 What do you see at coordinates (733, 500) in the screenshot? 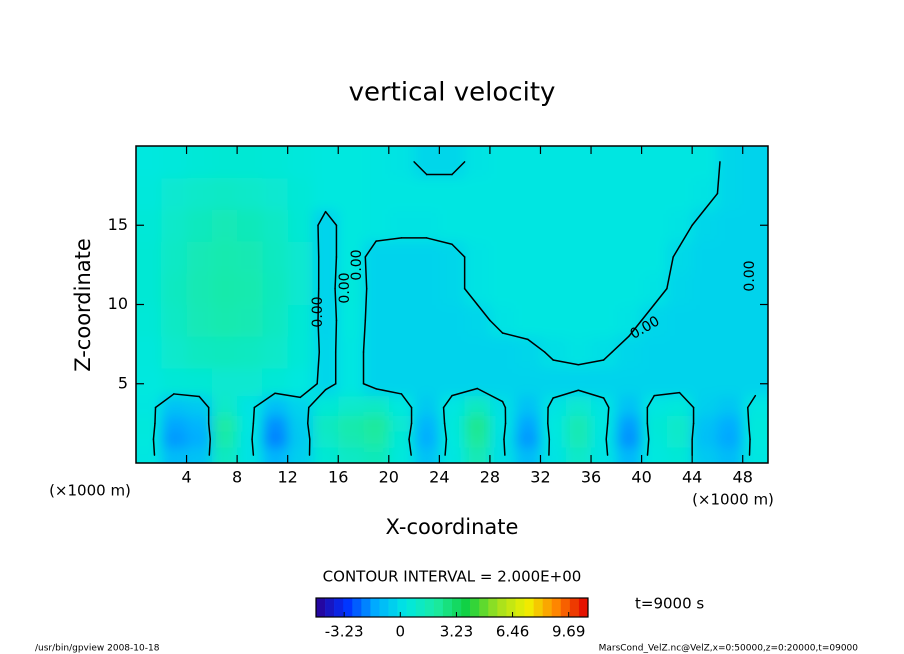
I see `x-unit-label: (×1000 m)` at bounding box center [733, 500].